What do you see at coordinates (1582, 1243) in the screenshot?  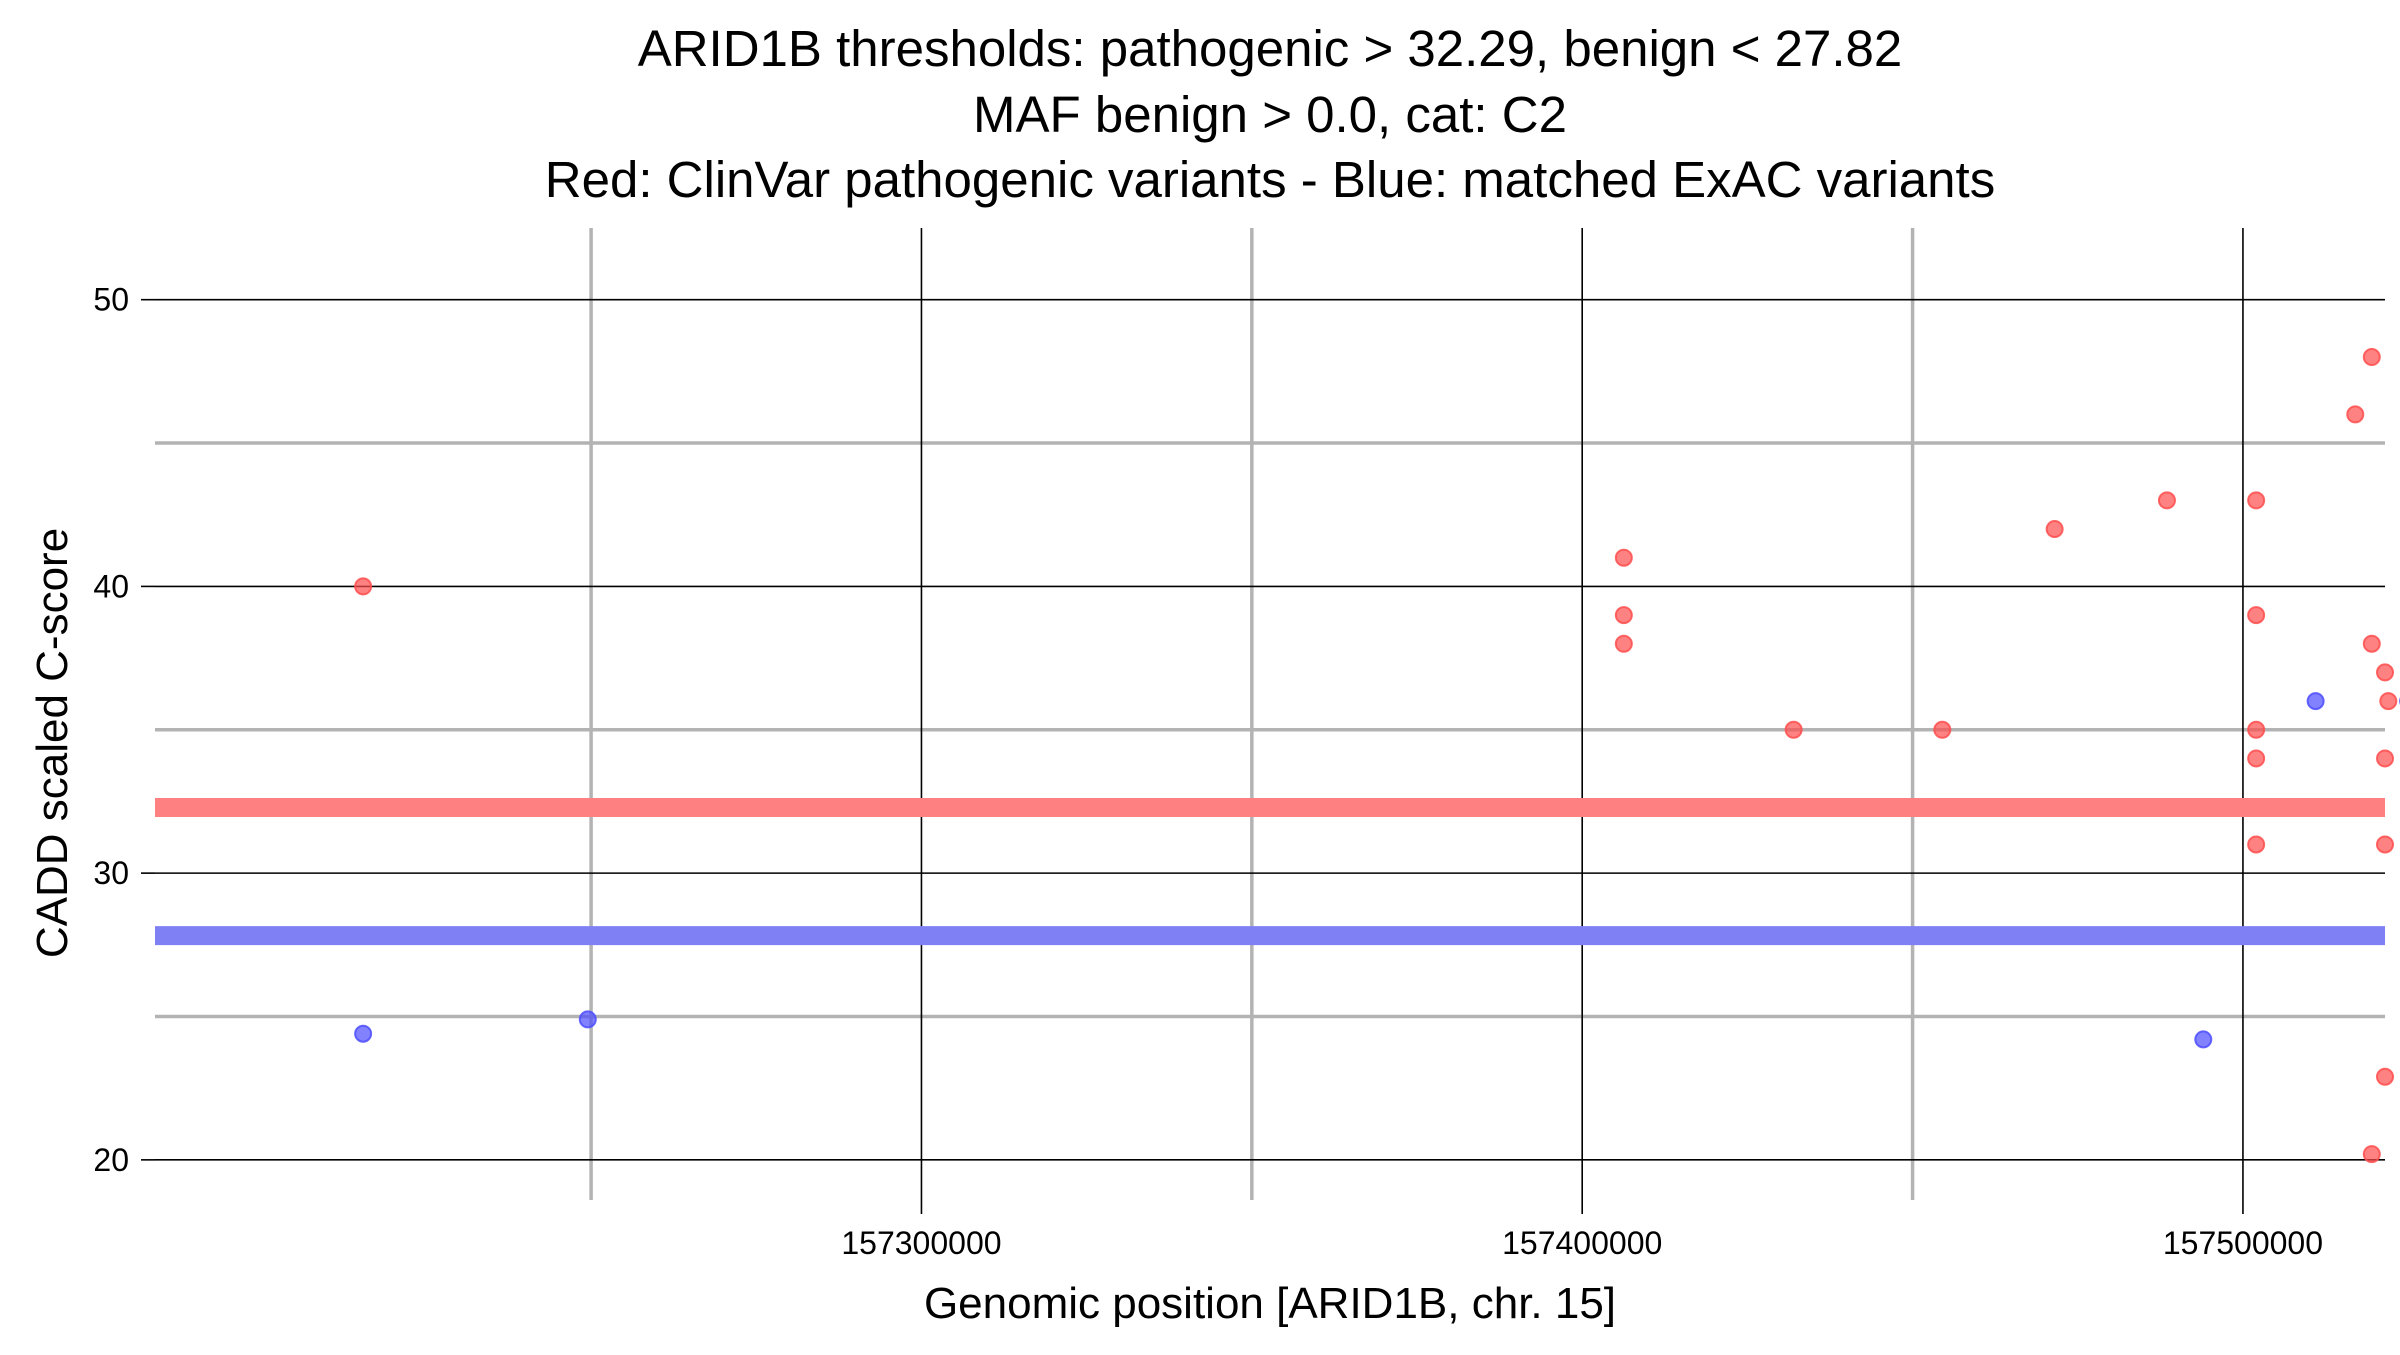 I see `x-tick-label: 157400000` at bounding box center [1582, 1243].